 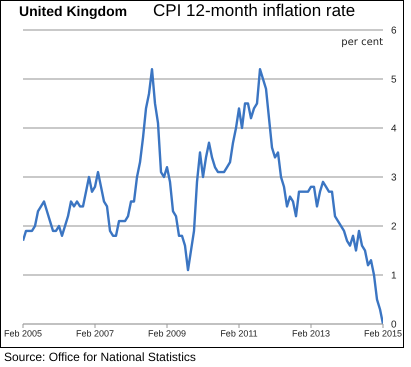 What do you see at coordinates (362, 42) in the screenshot?
I see `y-axis-title: per cent` at bounding box center [362, 42].